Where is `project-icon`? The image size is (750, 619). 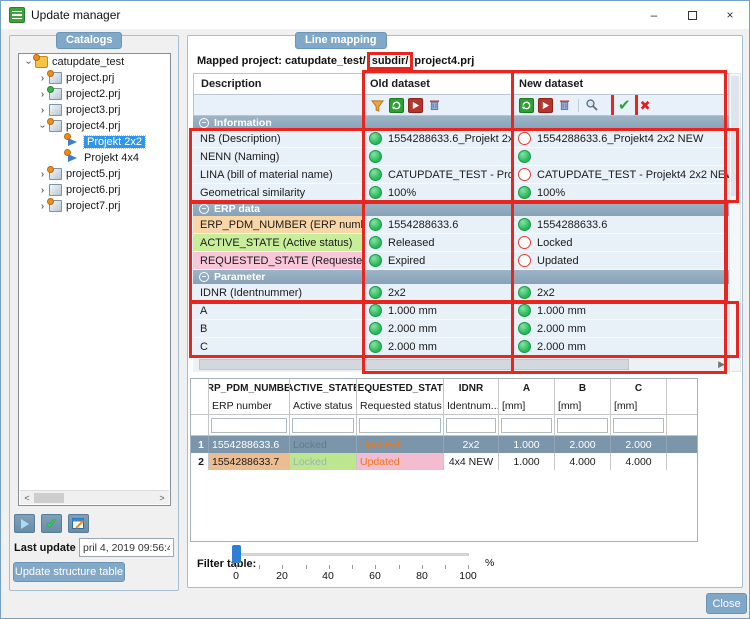
project-icon is located at coordinates (55, 110).